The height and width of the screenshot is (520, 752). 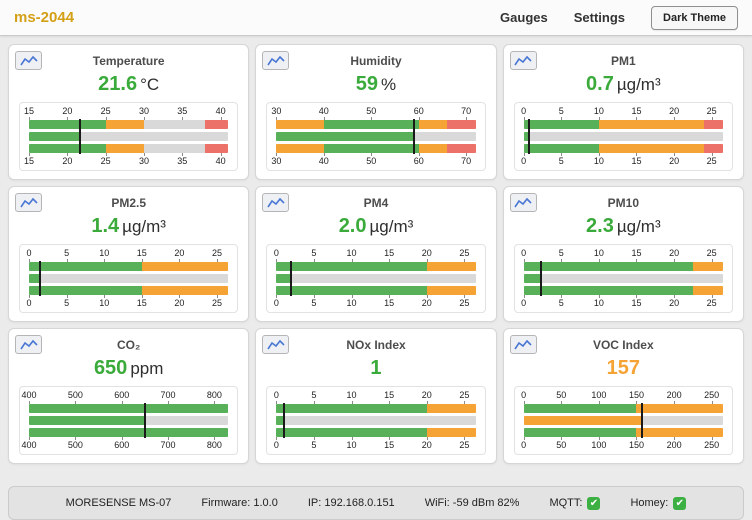 I want to click on gauge-title: PM4, so click(x=376, y=203).